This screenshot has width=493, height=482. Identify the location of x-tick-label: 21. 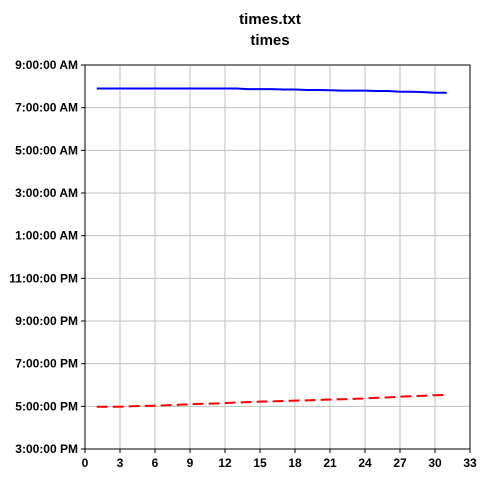
(330, 463).